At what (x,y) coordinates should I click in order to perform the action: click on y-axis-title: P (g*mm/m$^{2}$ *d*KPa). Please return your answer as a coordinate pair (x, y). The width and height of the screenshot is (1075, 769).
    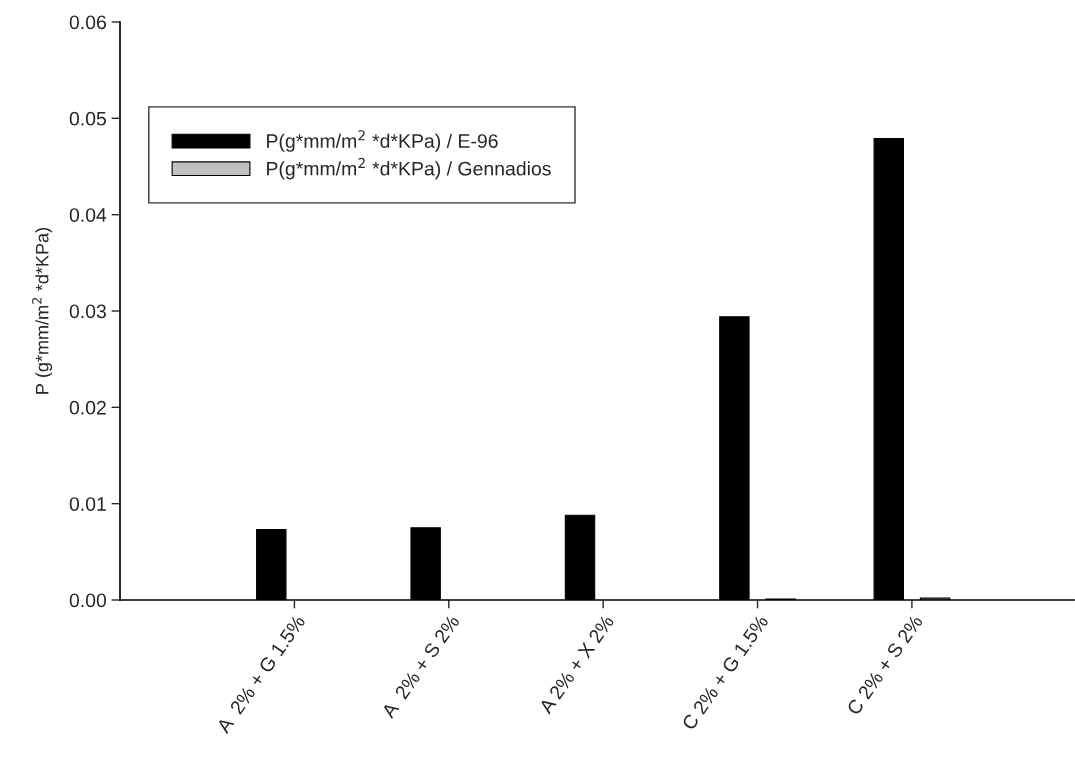
    Looking at the image, I should click on (42, 311).